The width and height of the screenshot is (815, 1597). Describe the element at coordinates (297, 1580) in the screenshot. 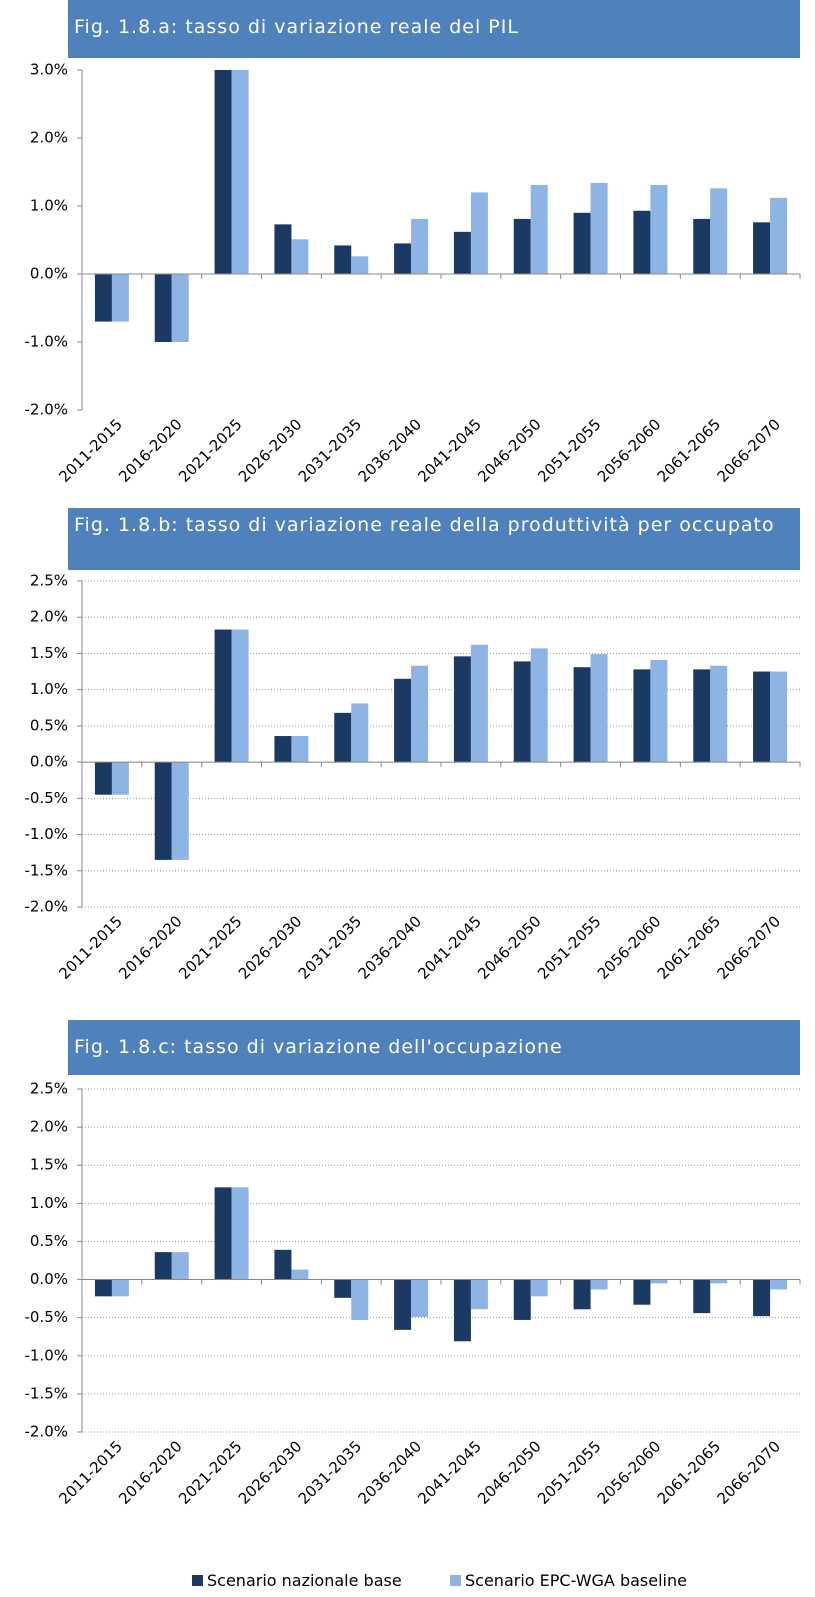

I see `legend-item: Scenario nazionale base` at that location.